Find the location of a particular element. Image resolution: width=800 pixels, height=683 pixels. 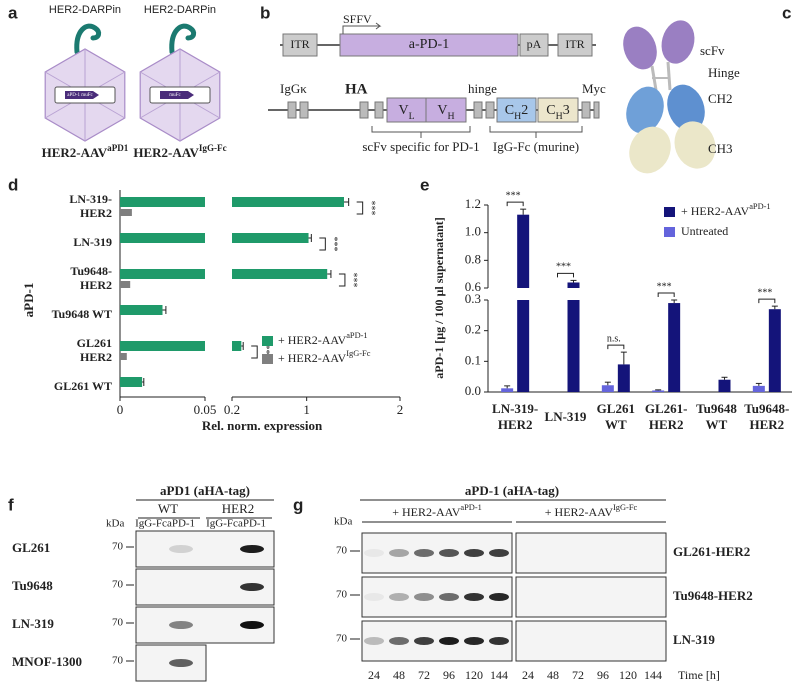

darpin is located at coordinates (88, 39).